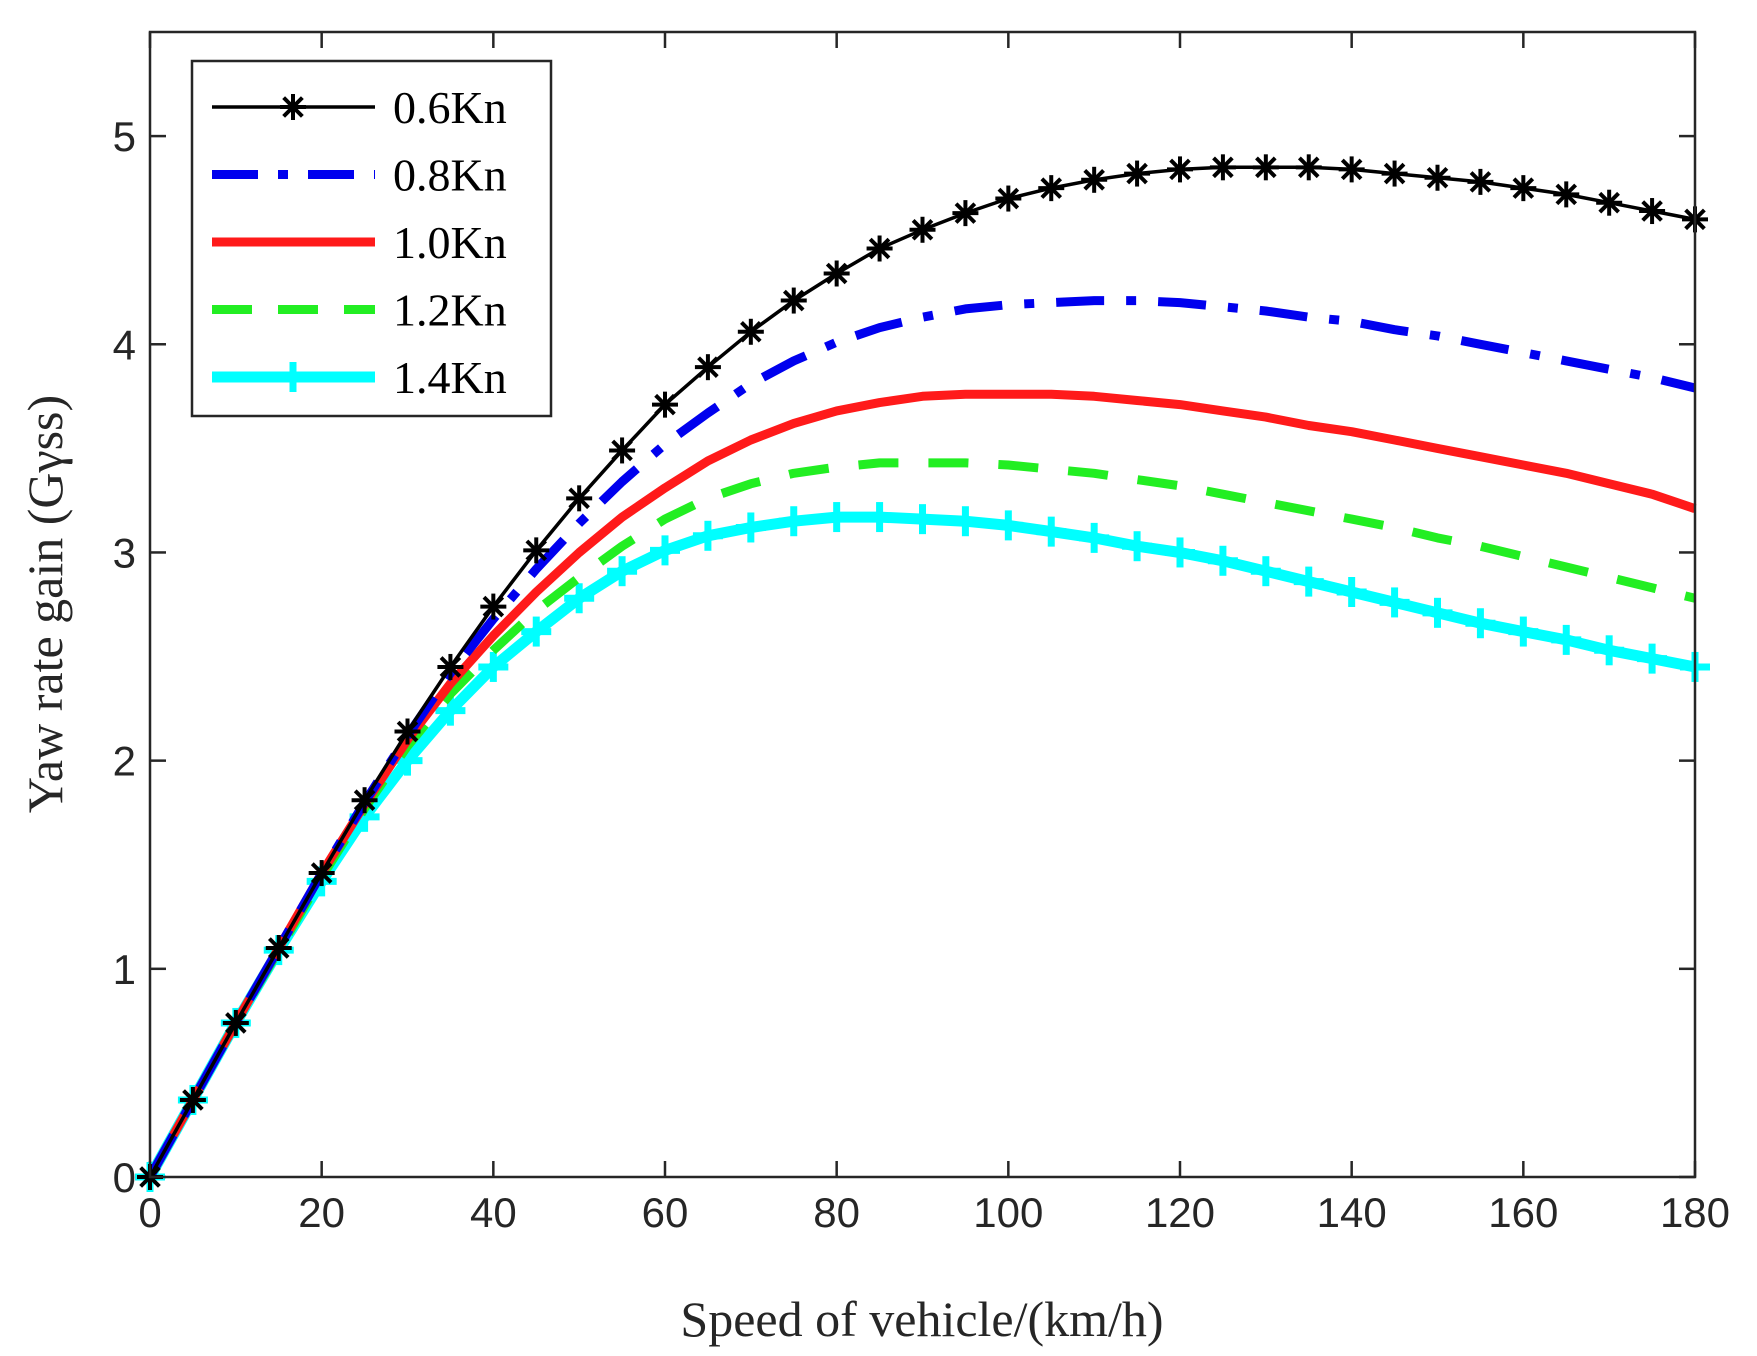 This screenshot has width=1757, height=1356. What do you see at coordinates (359, 377) in the screenshot?
I see `legend-item-1.4Kn: 1.4Kn` at bounding box center [359, 377].